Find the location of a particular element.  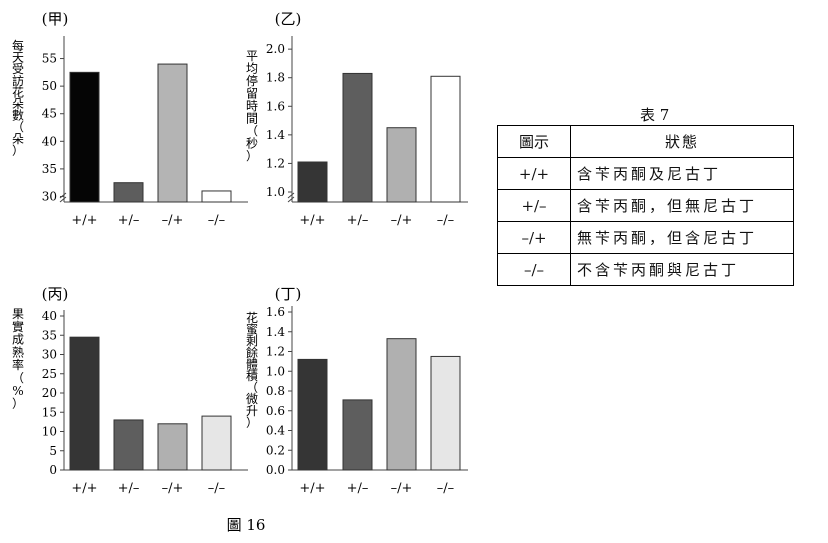

y-tick-label: 45 is located at coordinates (49, 114).